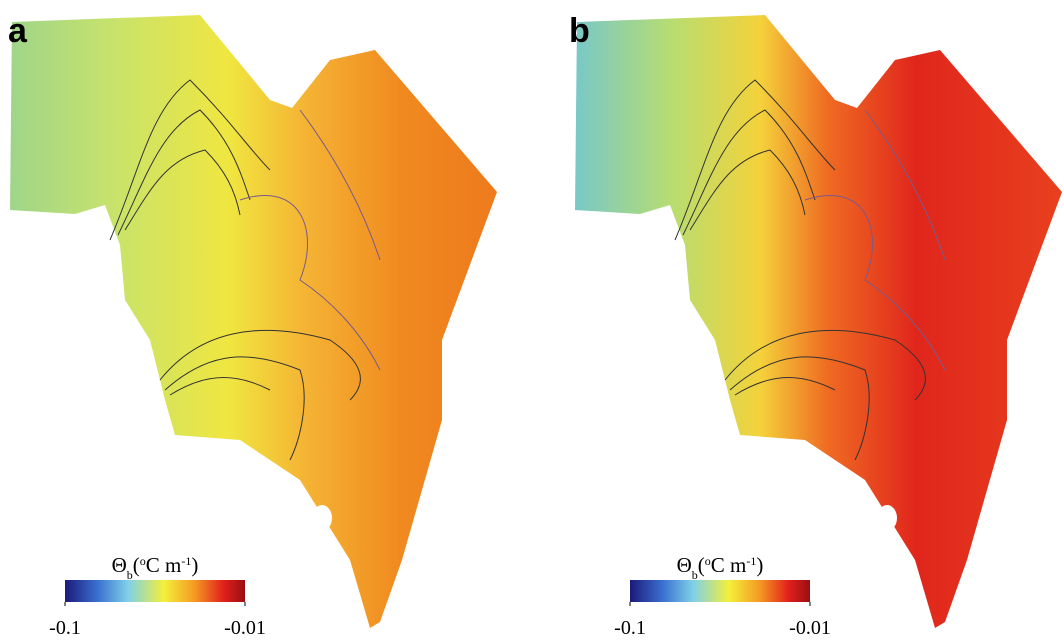  What do you see at coordinates (18, 31) in the screenshot?
I see `panel-label: a` at bounding box center [18, 31].